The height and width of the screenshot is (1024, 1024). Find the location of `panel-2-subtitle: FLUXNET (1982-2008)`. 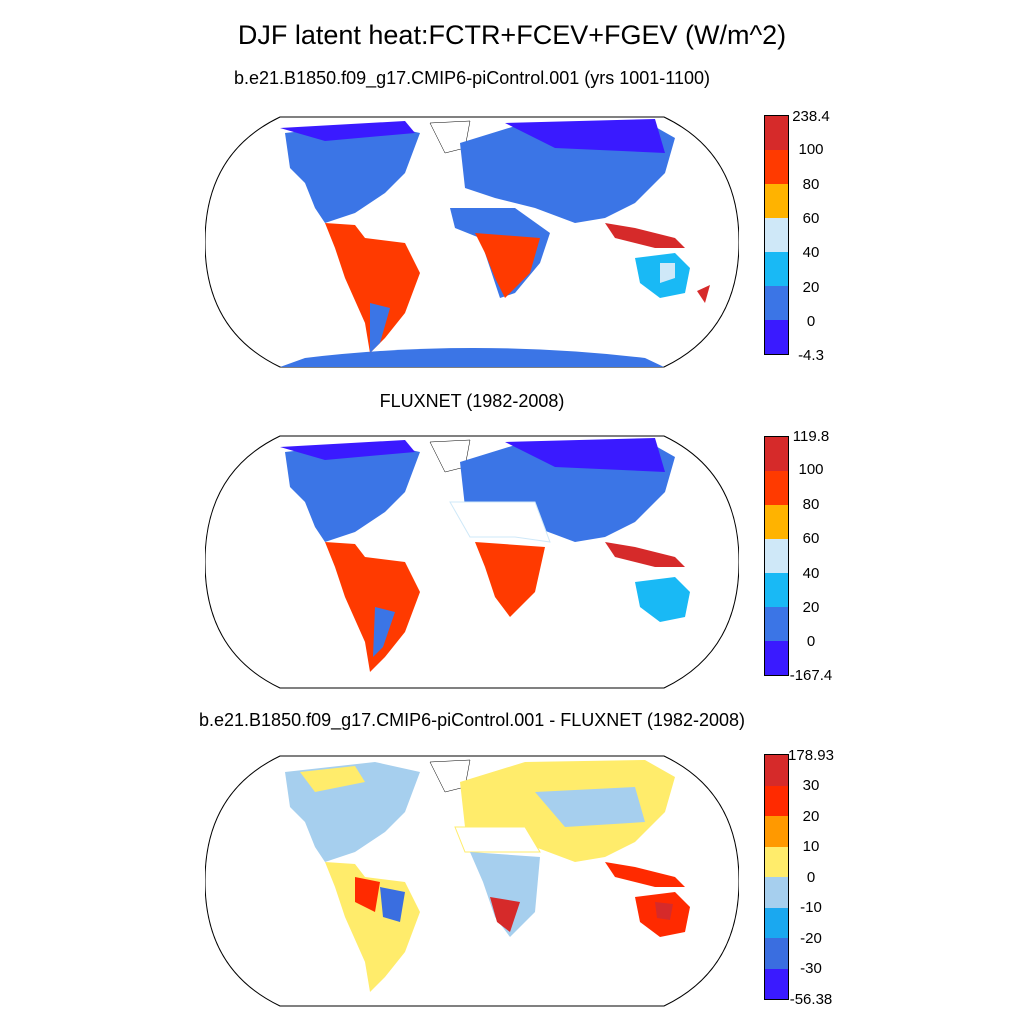

panel-2-subtitle: FLUXNET (1982-2008) is located at coordinates (472, 401).